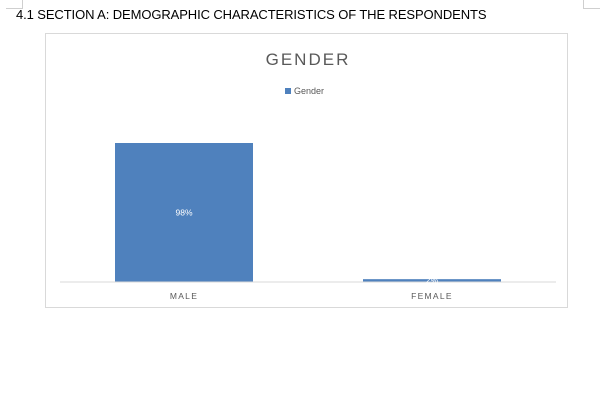 This screenshot has height=403, width=604. I want to click on legend-swatch, so click(288, 91).